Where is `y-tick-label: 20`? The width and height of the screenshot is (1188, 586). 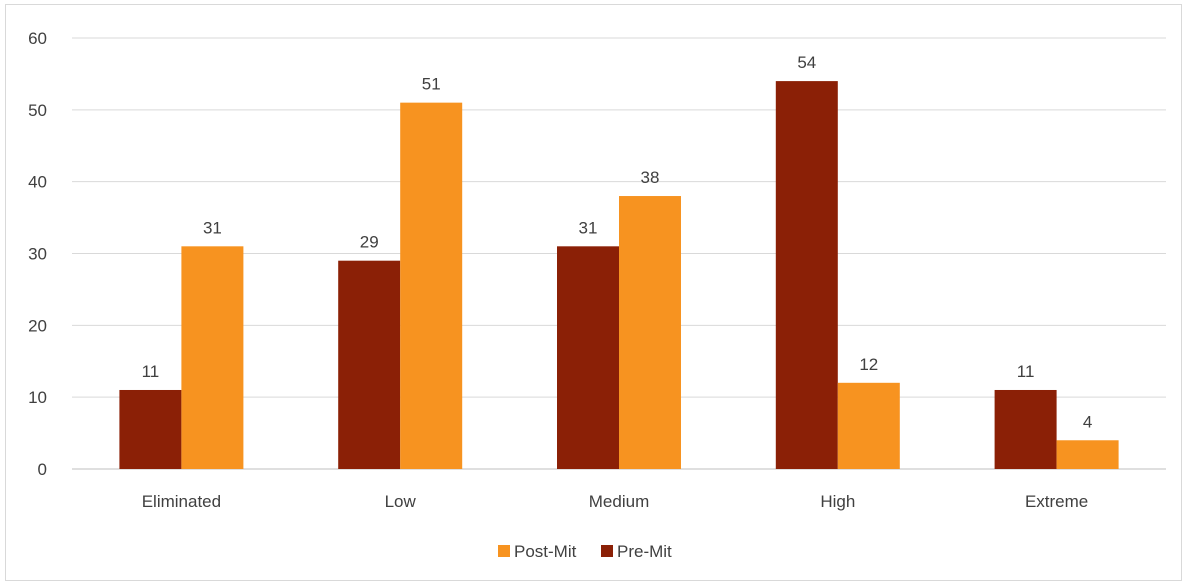
y-tick-label: 20 is located at coordinates (37, 325).